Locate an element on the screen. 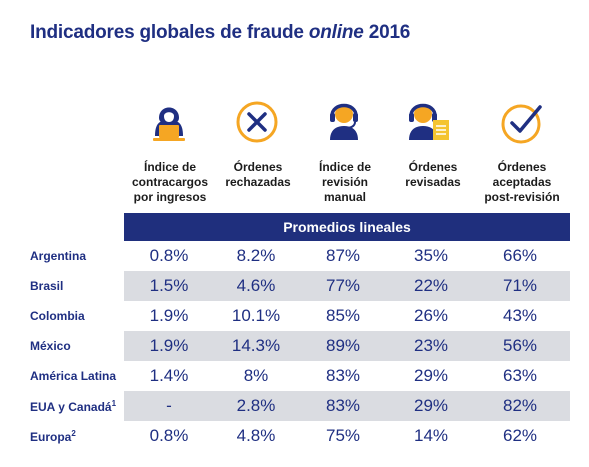 This screenshot has width=589, height=467. table-cell: 75% is located at coordinates (343, 435).